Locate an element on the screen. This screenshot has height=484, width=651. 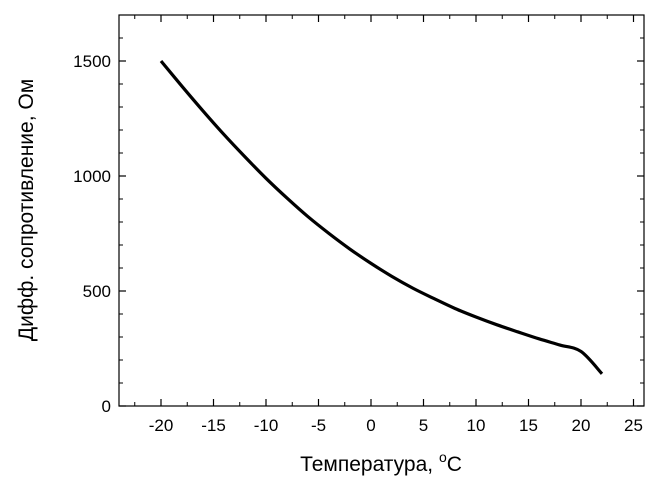
y-tick-label: 1000 is located at coordinates (92, 176).